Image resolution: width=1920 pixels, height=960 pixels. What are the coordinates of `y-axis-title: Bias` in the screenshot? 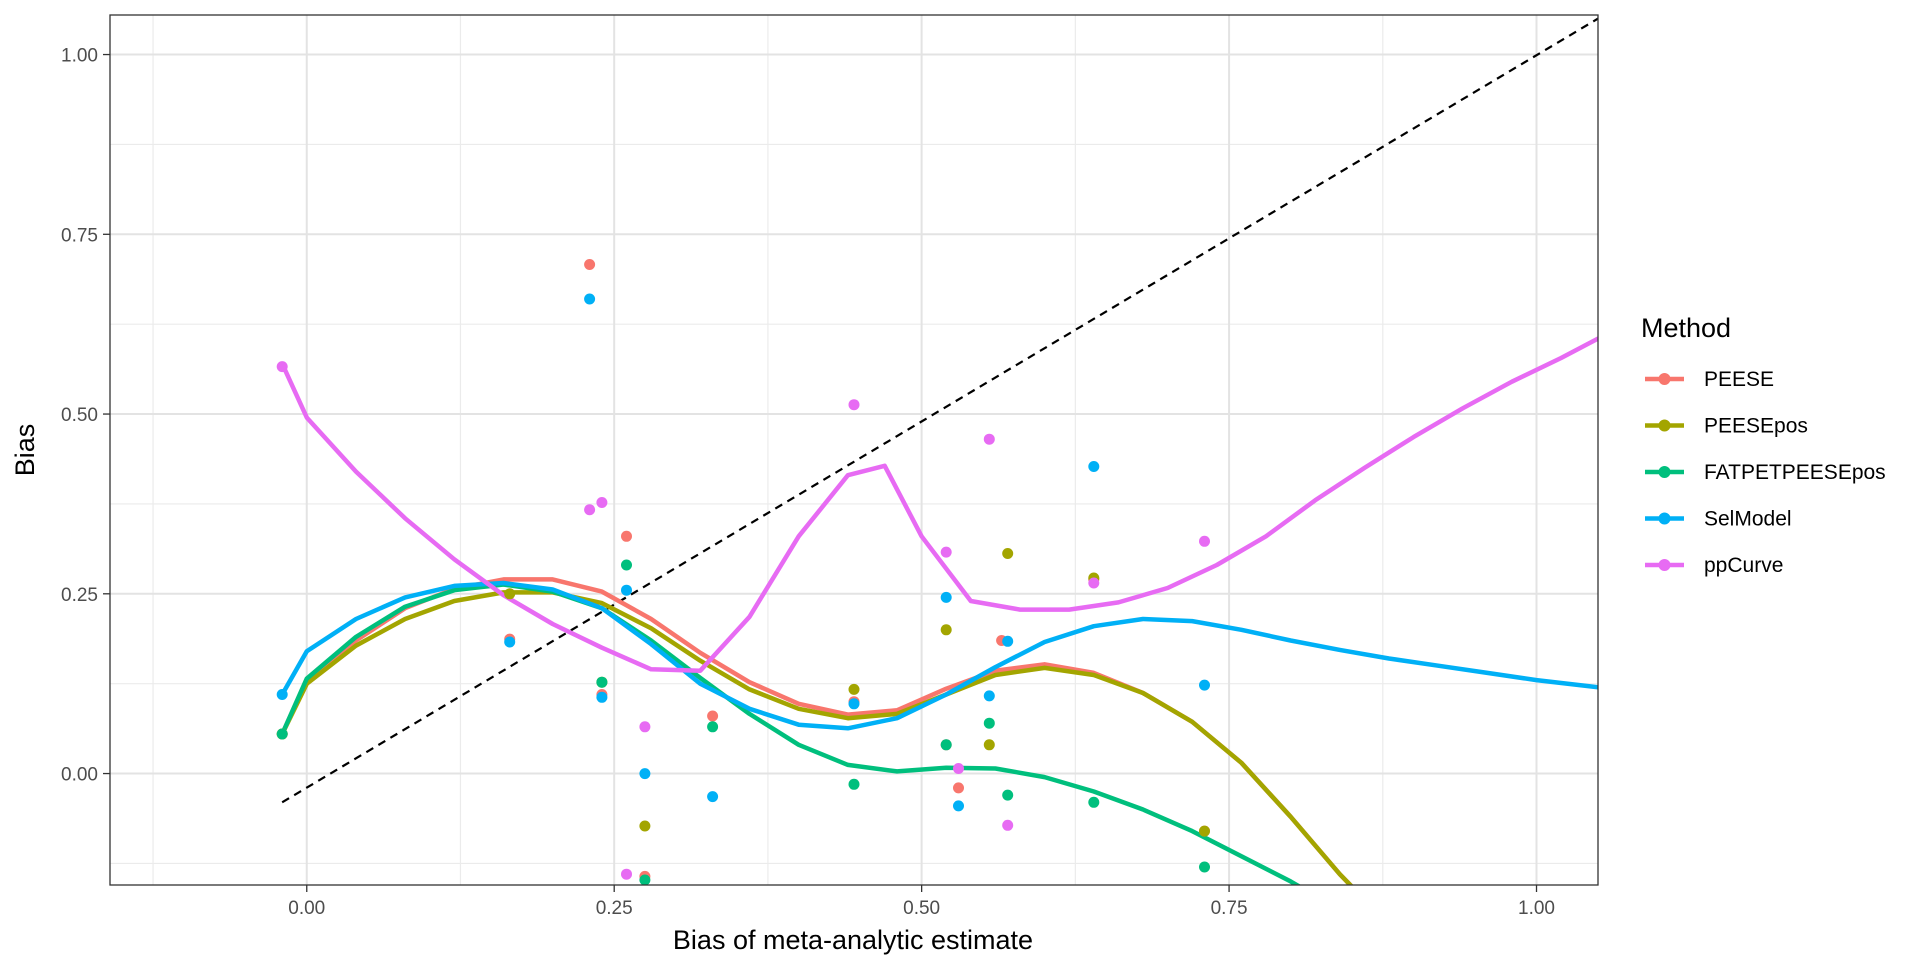 It's located at (25, 450).